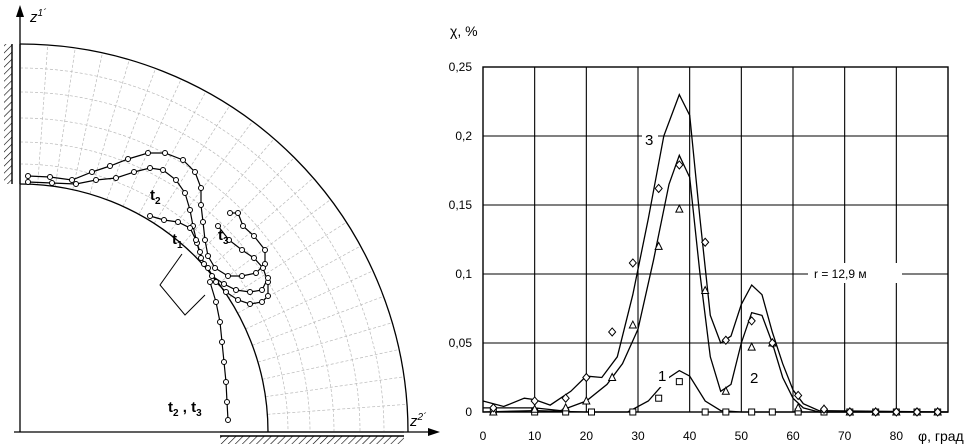  What do you see at coordinates (587, 436) in the screenshot?
I see `x-tick-label: 20` at bounding box center [587, 436].